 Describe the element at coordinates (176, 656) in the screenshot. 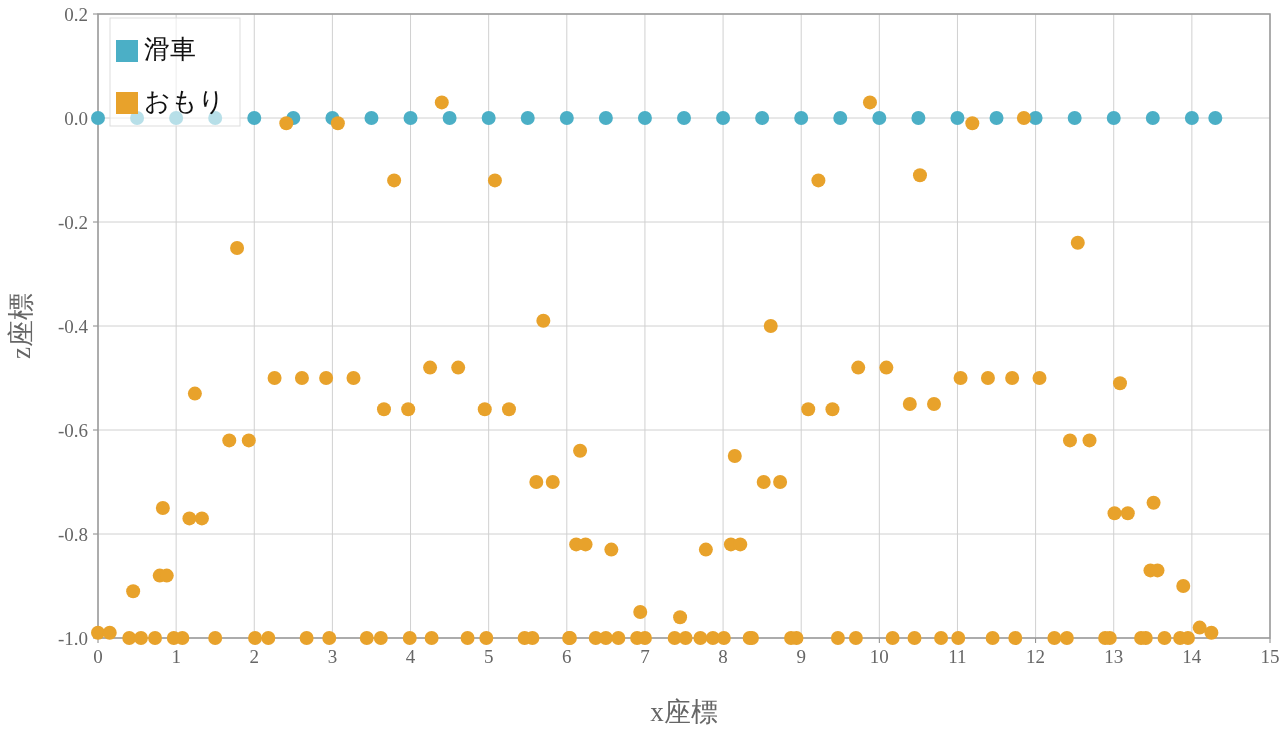

I see `x-tick-label: 1` at that location.